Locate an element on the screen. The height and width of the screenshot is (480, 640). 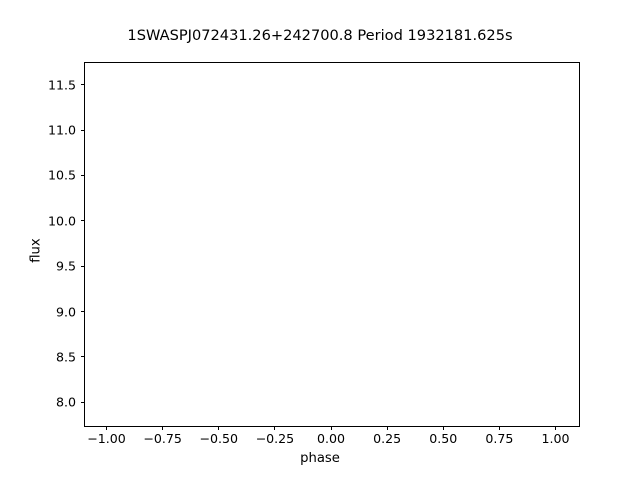
x-tick-label: 1.00 is located at coordinates (555, 438).